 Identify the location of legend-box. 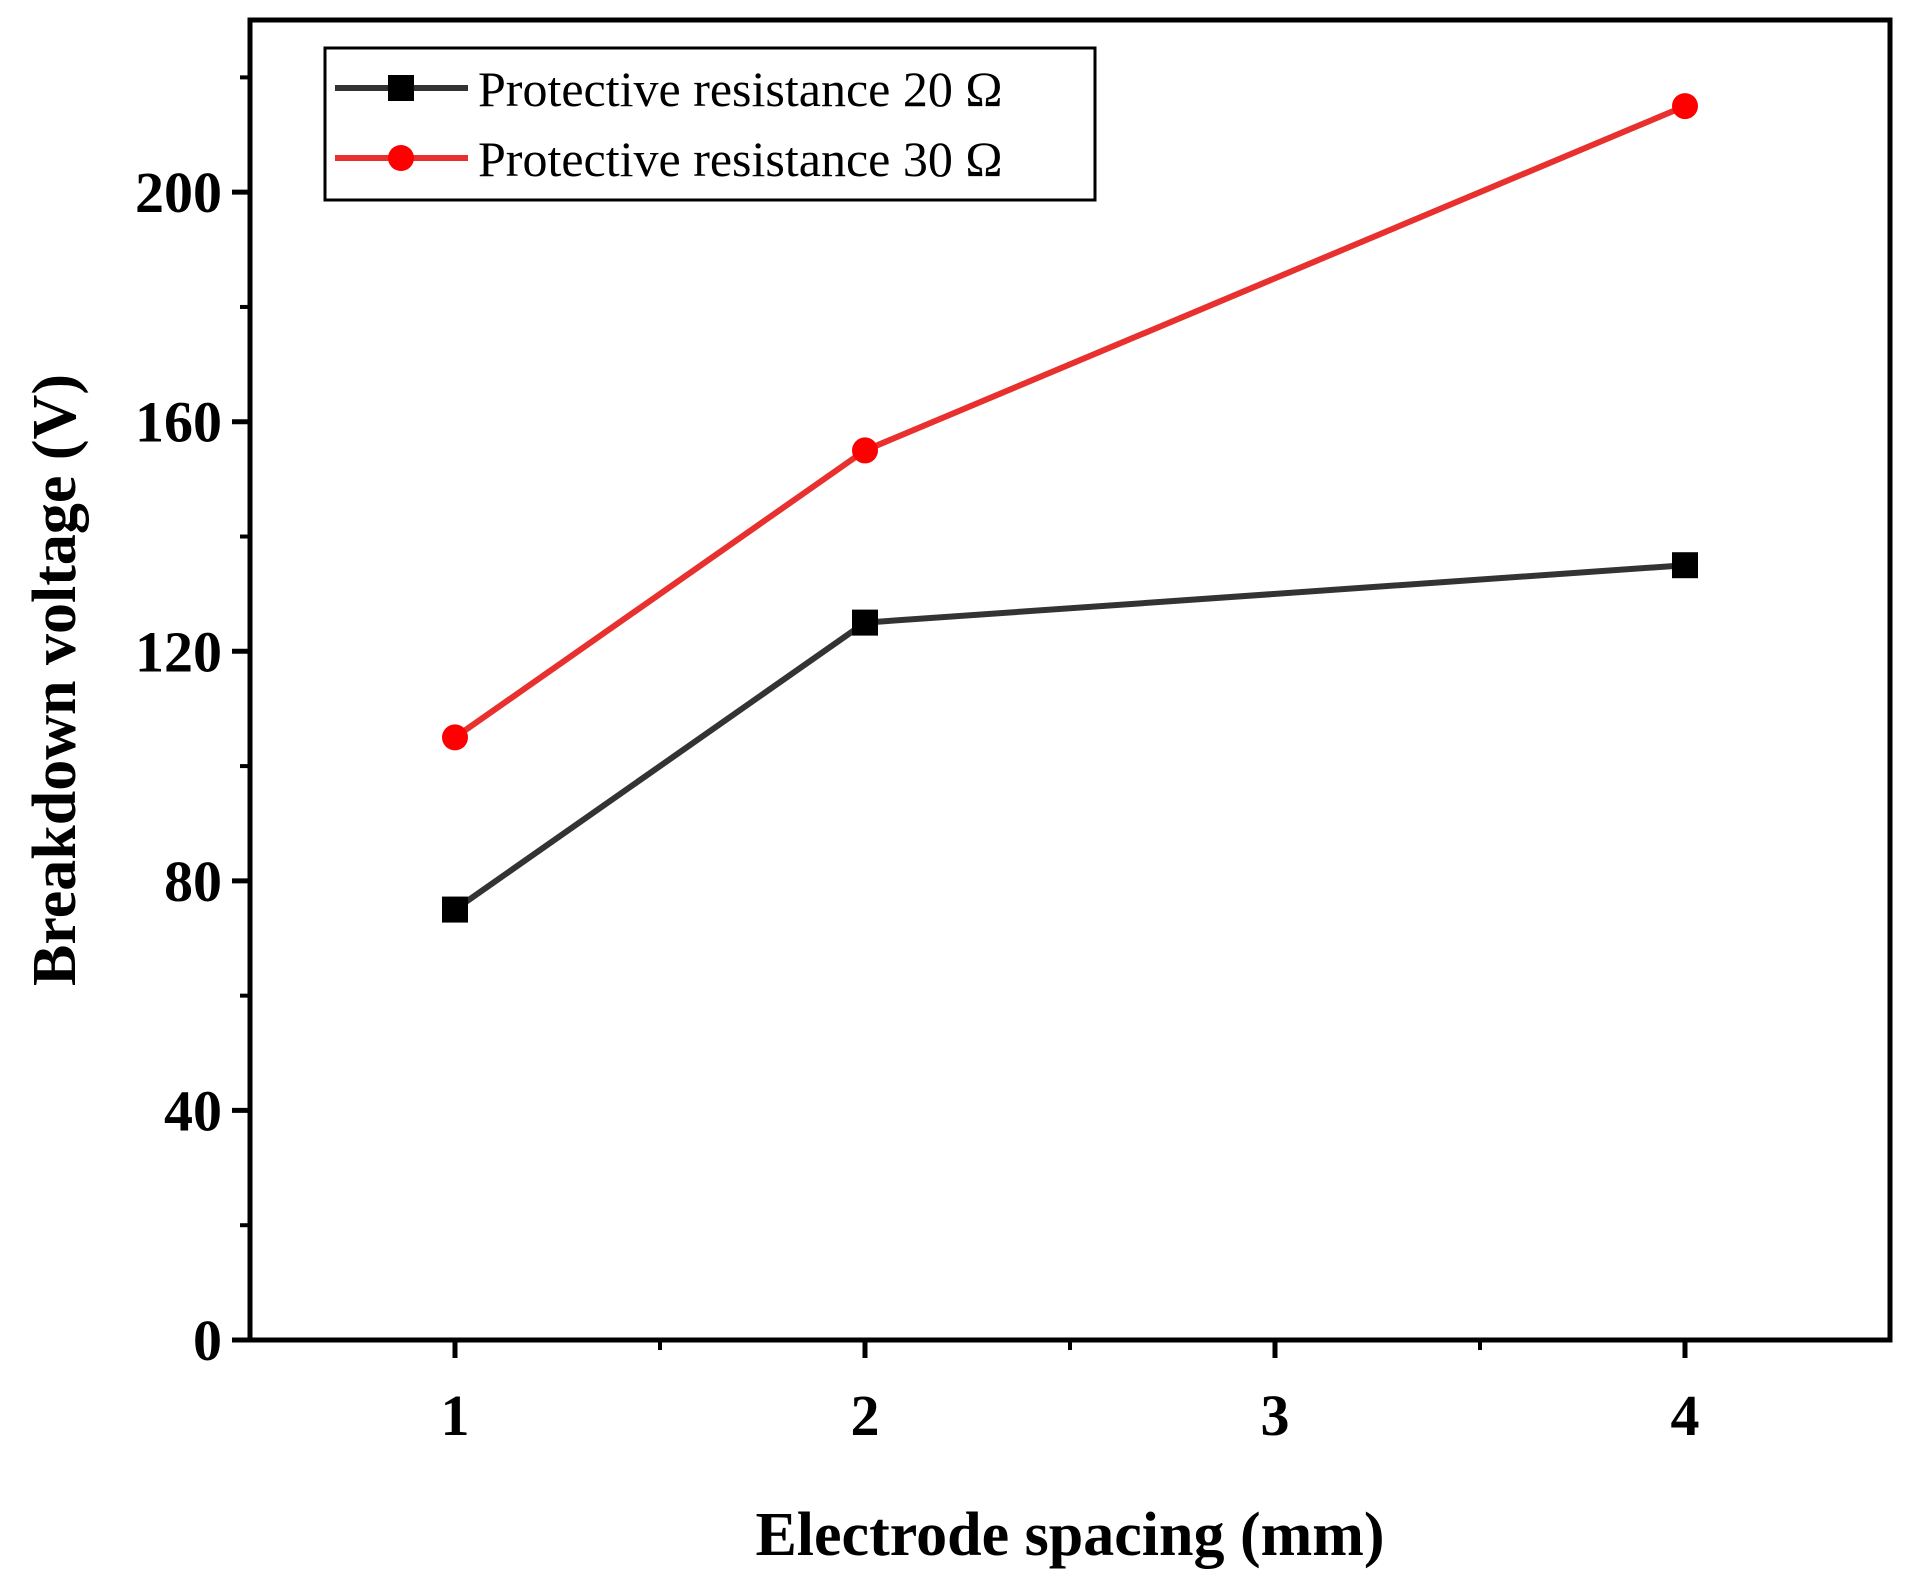
(710, 124).